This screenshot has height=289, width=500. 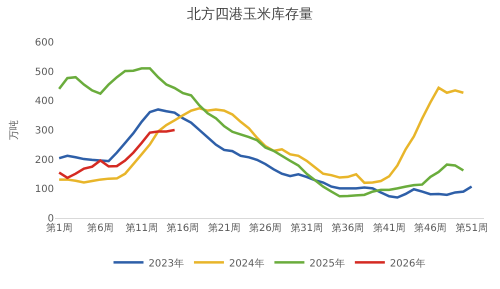 I want to click on chart-title: 北方四港玉米库存量, so click(x=250, y=14).